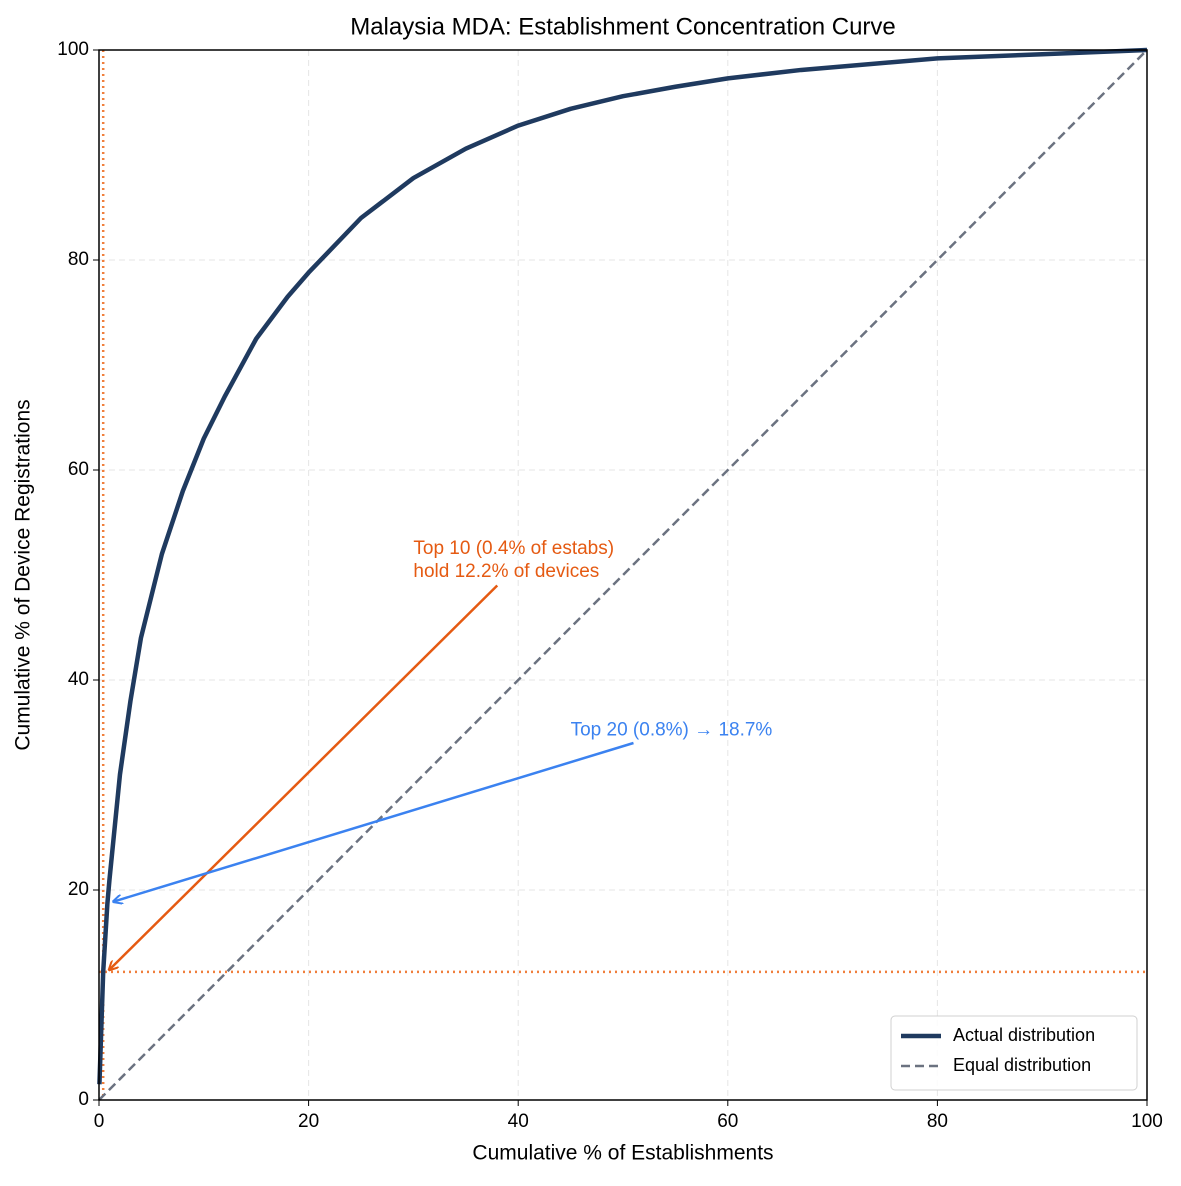  I want to click on x-tick-label: 100, so click(1147, 1121).